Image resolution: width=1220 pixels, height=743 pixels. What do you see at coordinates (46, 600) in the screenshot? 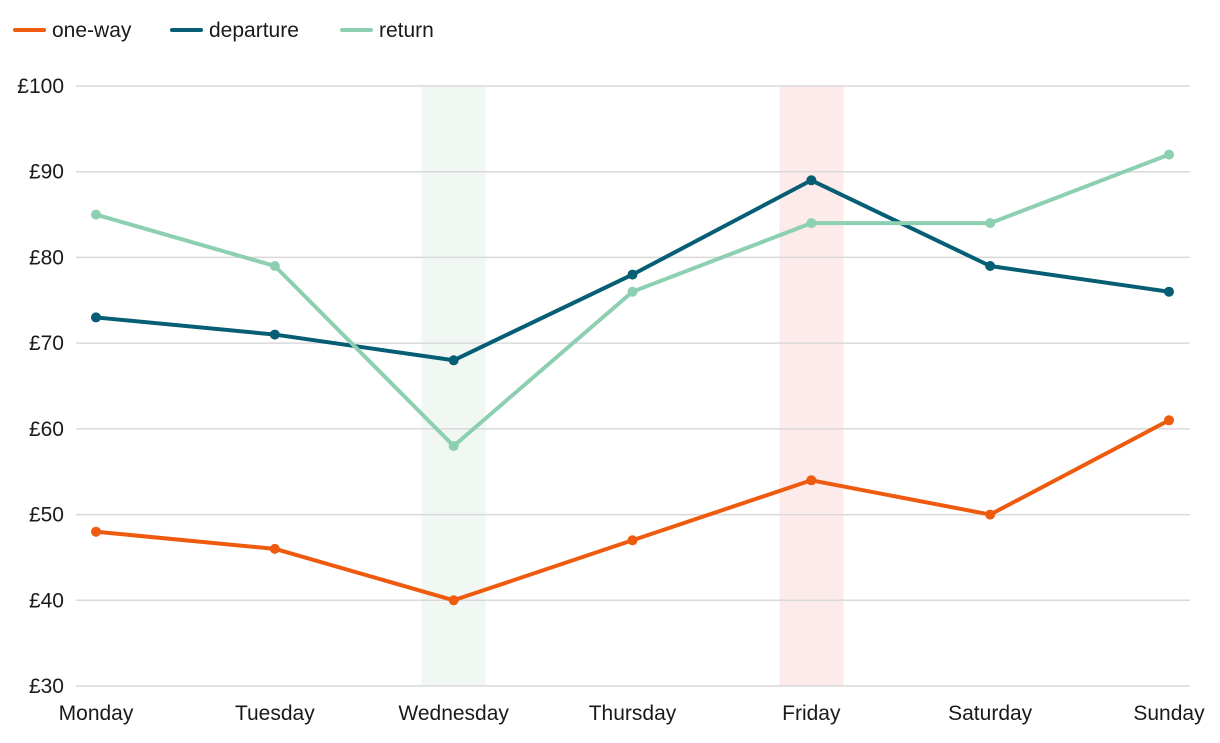
I see `y-tick-label: £40` at bounding box center [46, 600].